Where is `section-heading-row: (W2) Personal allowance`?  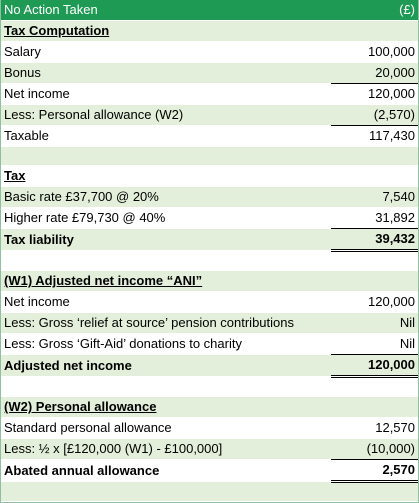 section-heading-row: (W2) Personal allowance is located at coordinates (209, 407).